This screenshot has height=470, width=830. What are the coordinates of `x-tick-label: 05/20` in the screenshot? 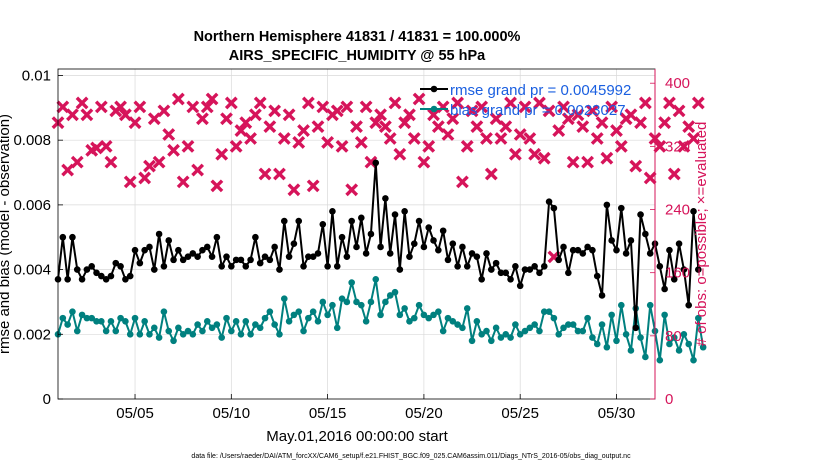 It's located at (424, 413).